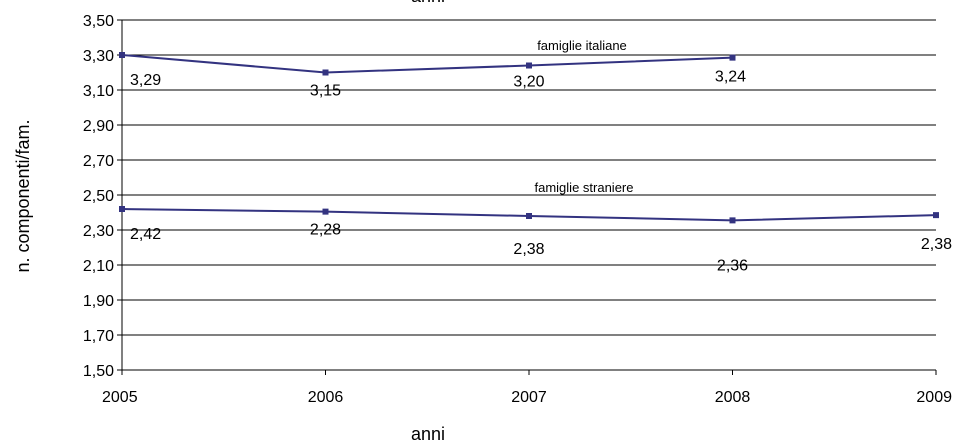 The width and height of the screenshot is (953, 442). I want to click on series-name-label: famiglie straniere, so click(584, 187).